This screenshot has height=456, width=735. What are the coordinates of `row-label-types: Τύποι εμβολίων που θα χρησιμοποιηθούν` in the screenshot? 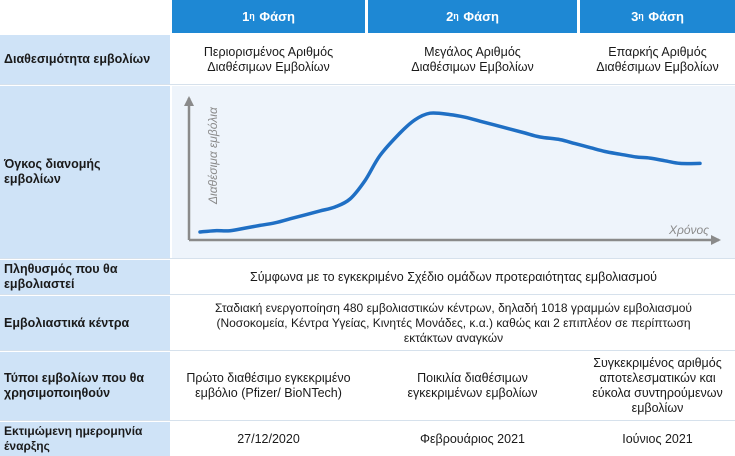 It's located at (85, 386).